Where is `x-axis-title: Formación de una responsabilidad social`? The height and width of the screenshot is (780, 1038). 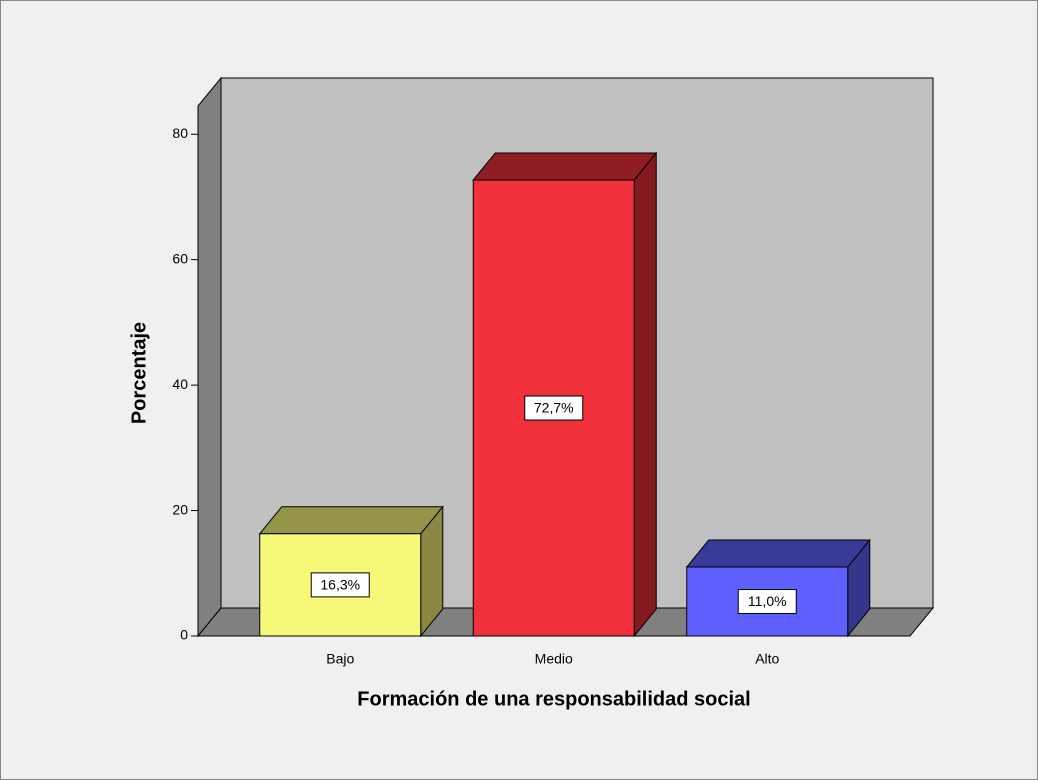 x-axis-title: Formación de una responsabilidad social is located at coordinates (553, 699).